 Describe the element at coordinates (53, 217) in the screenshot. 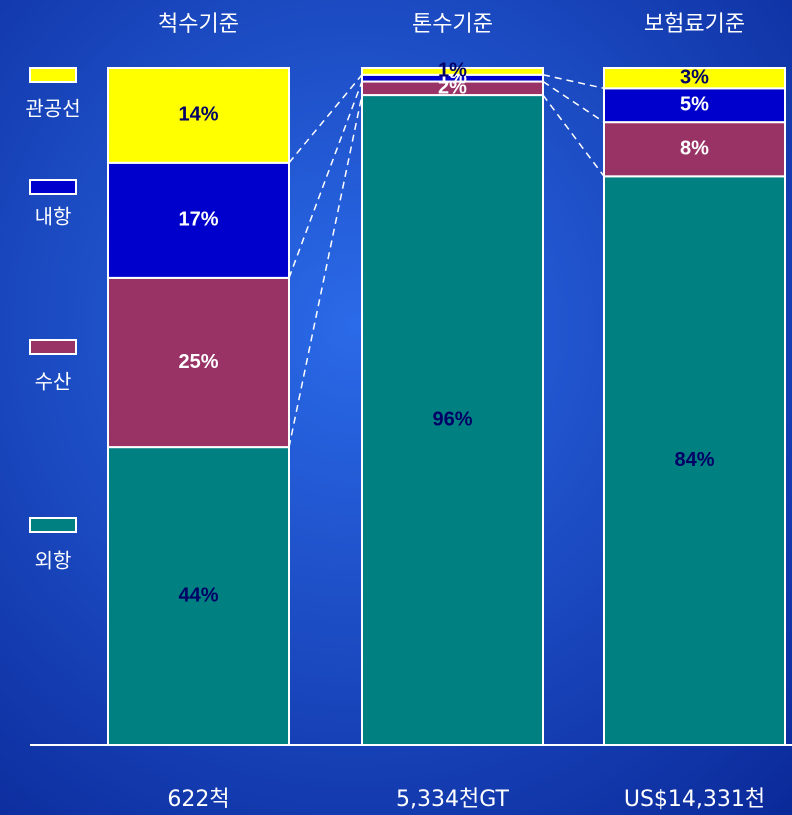

I see `legend-label: 내항` at that location.